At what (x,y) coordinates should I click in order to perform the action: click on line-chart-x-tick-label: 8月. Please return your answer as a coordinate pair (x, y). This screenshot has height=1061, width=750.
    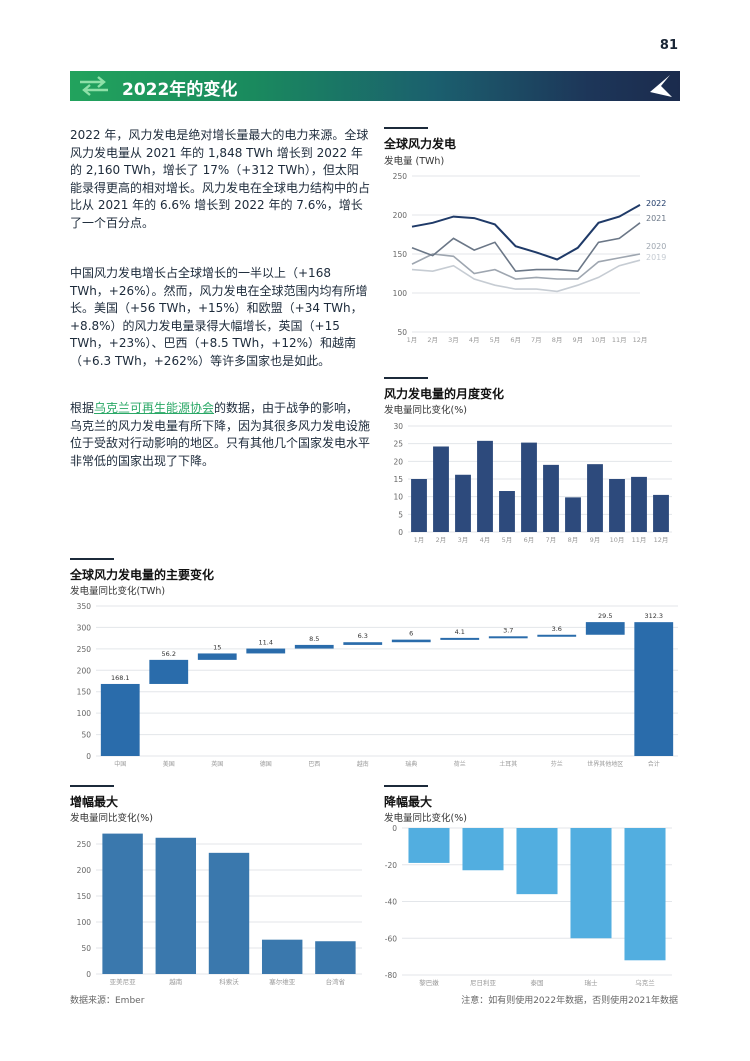
    Looking at the image, I should click on (557, 340).